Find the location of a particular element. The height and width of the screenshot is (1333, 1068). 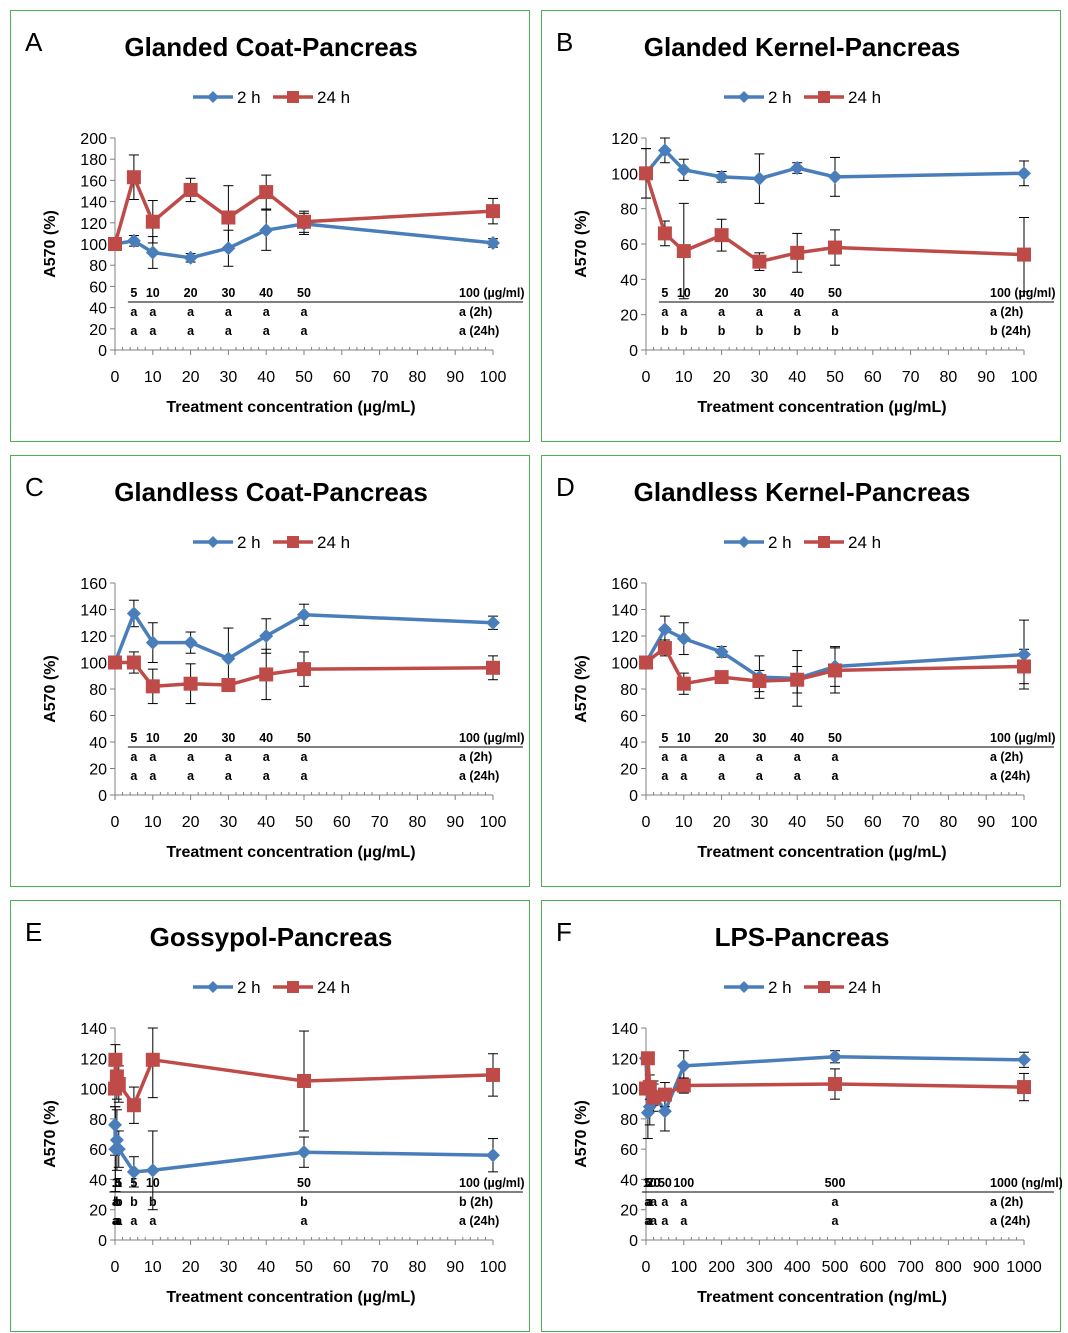

panel-letter: A is located at coordinates (34, 42).